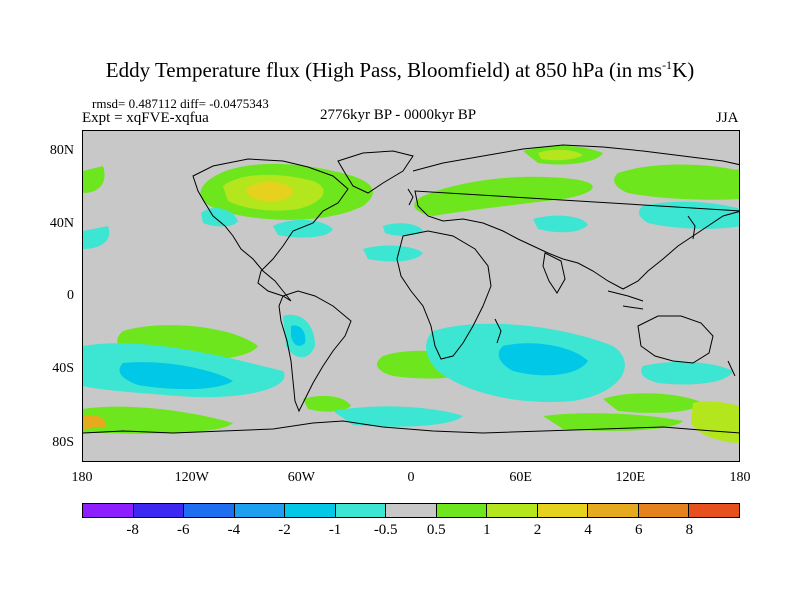 Image resolution: width=800 pixels, height=600 pixels. I want to click on field-antarctic-negative, so click(398, 416).